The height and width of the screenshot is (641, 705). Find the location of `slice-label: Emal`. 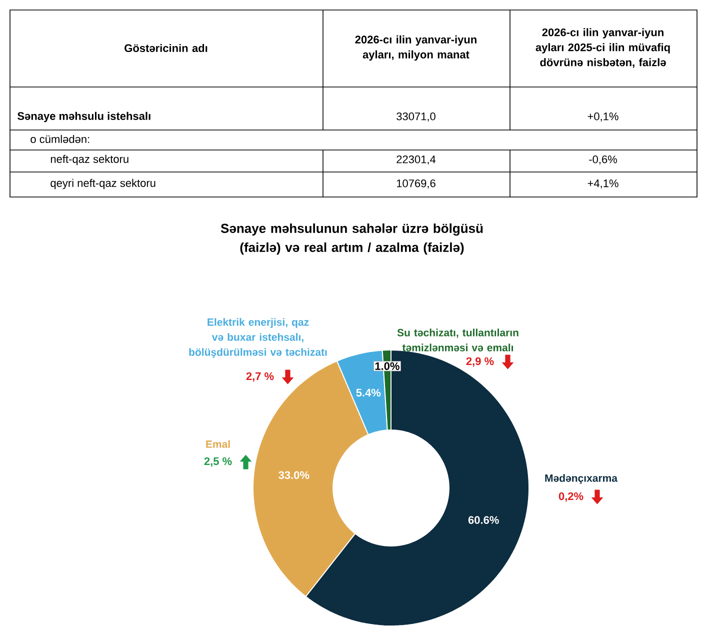

slice-label: Emal is located at coordinates (218, 444).